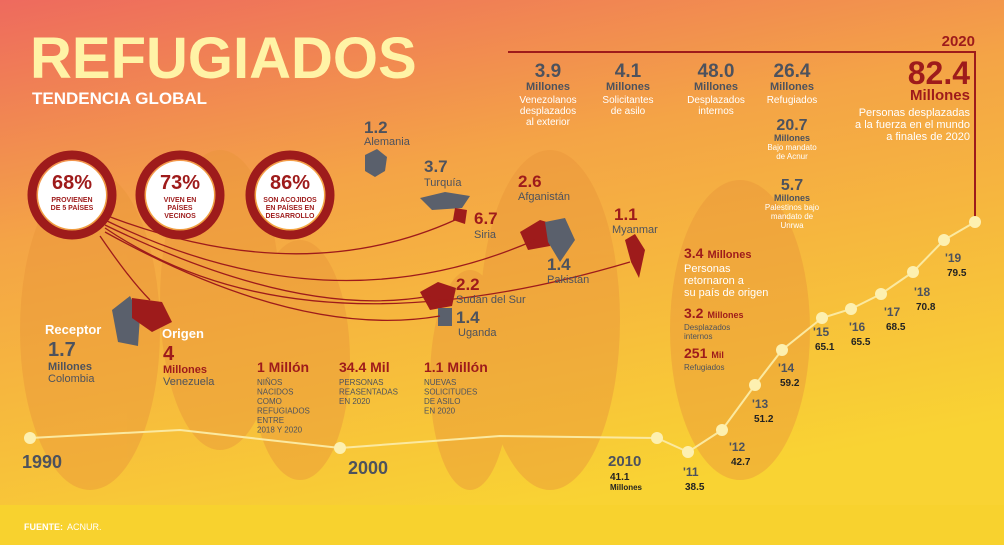  Describe the element at coordinates (548, 111) in the screenshot. I see `stat-text: desplazados` at that location.